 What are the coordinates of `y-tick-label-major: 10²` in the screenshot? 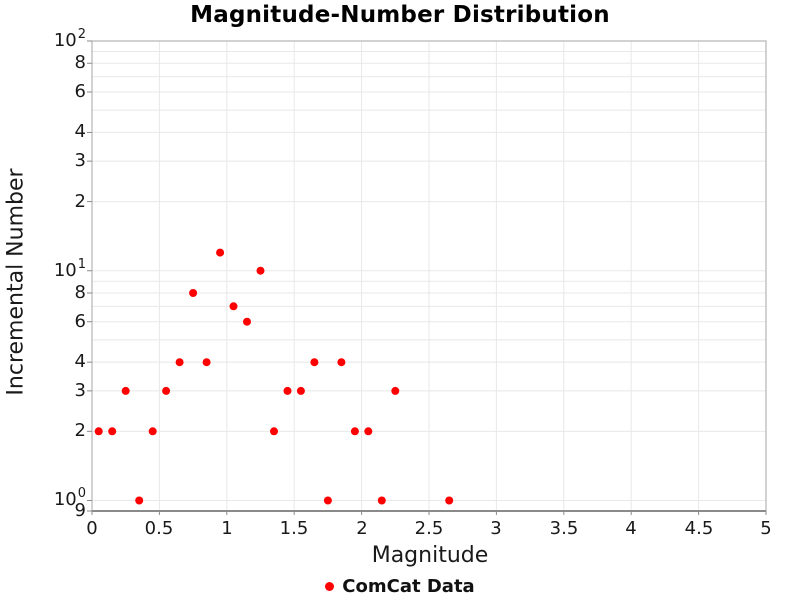 It's located at (69, 39).